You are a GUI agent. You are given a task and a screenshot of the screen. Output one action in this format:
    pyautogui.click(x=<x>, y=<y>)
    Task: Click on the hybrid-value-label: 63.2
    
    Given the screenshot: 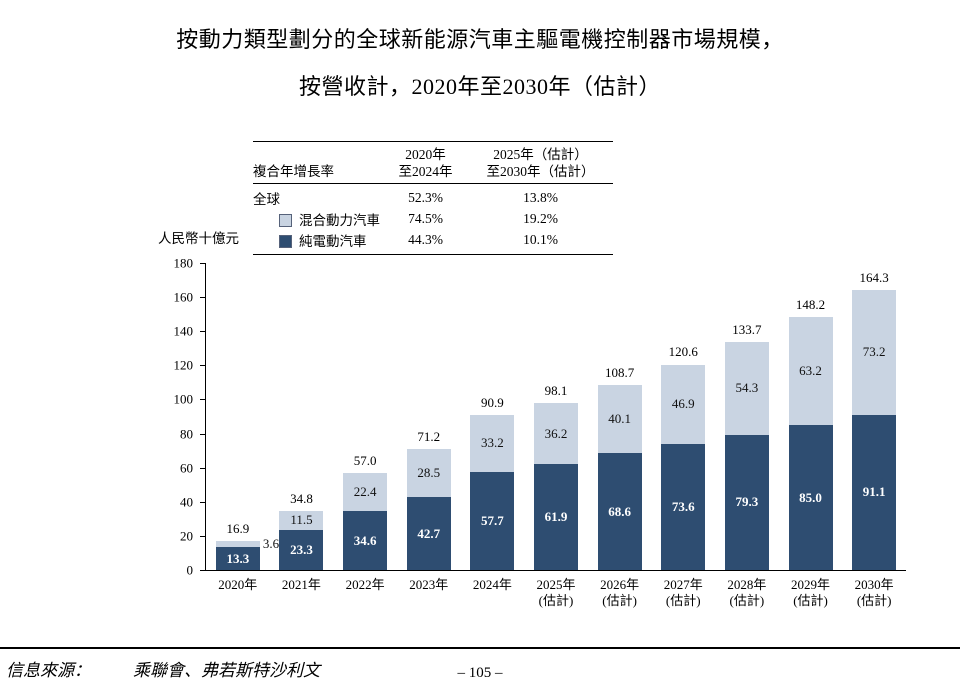 What is the action you would take?
    pyautogui.click(x=810, y=371)
    